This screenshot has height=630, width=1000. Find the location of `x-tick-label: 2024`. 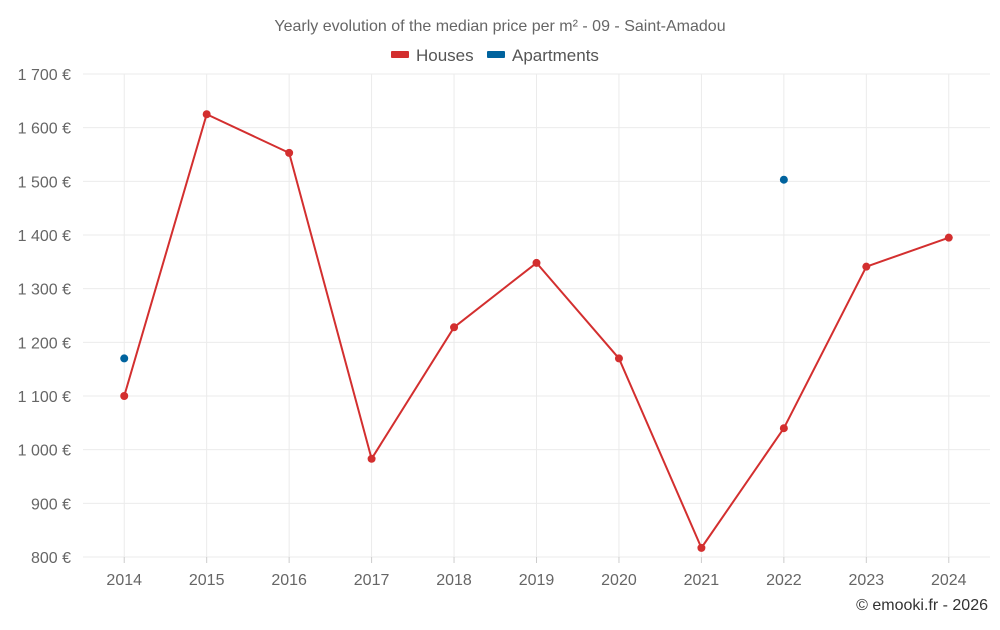

x-tick-label: 2024 is located at coordinates (949, 580).